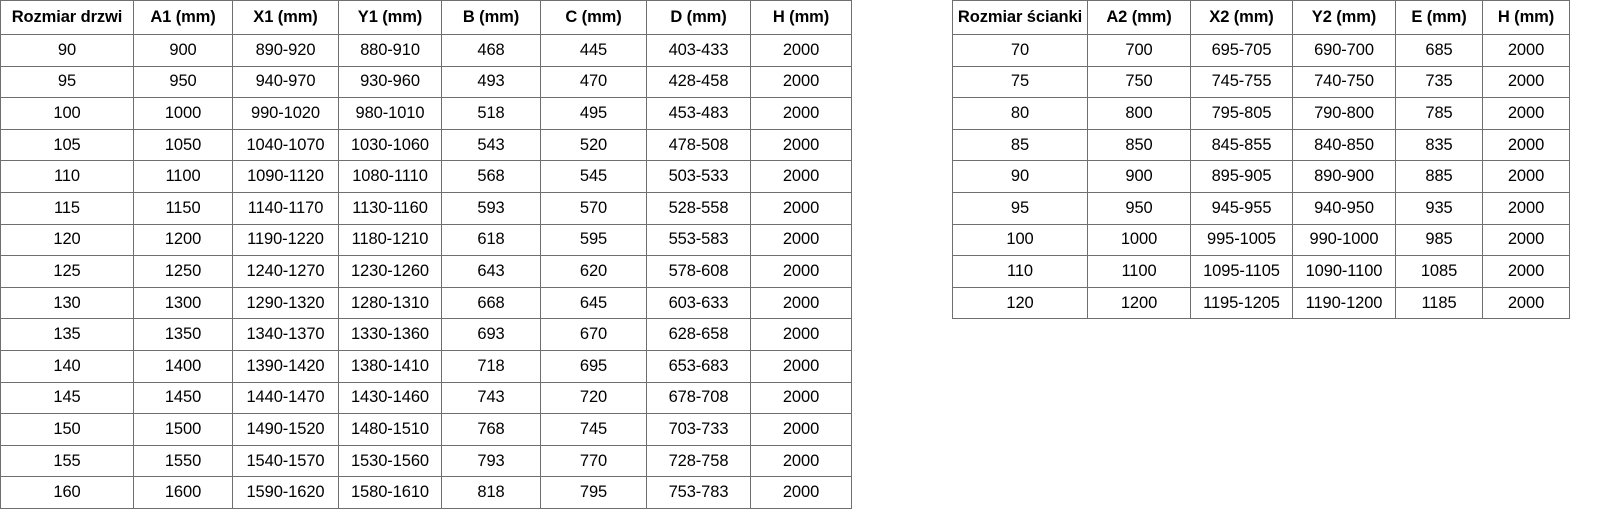 This screenshot has height=514, width=1600. I want to click on table-cell: 130, so click(67, 303).